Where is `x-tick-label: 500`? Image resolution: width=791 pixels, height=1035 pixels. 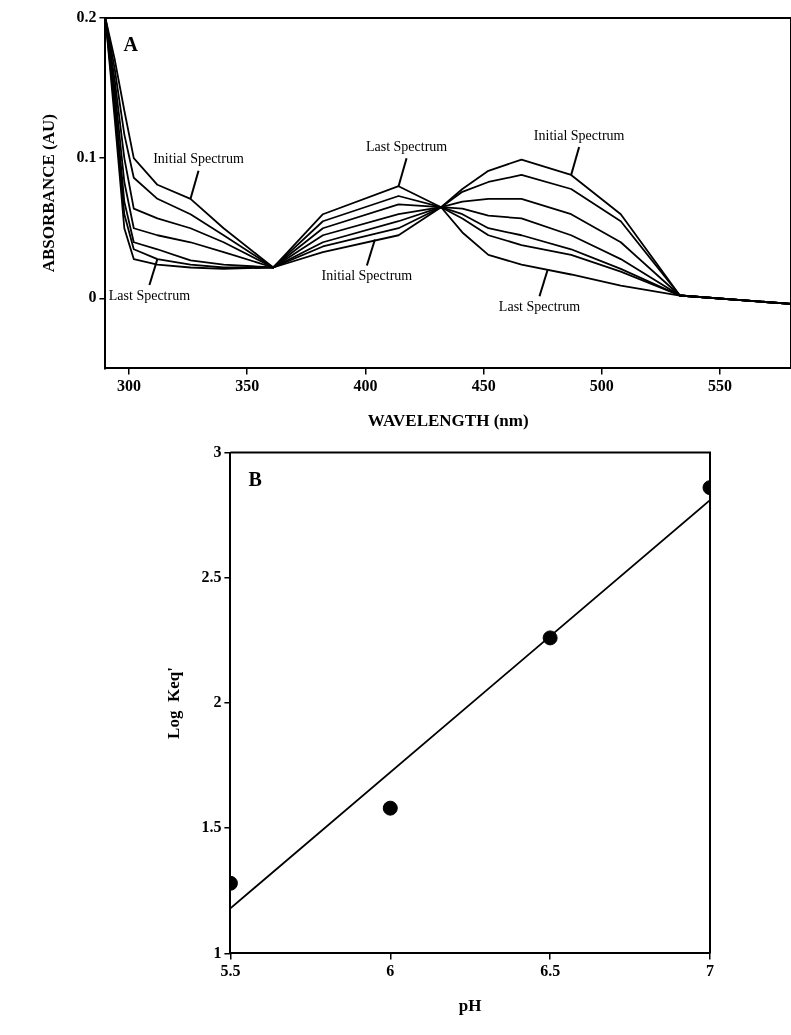
x-tick-label: 500 is located at coordinates (601, 386).